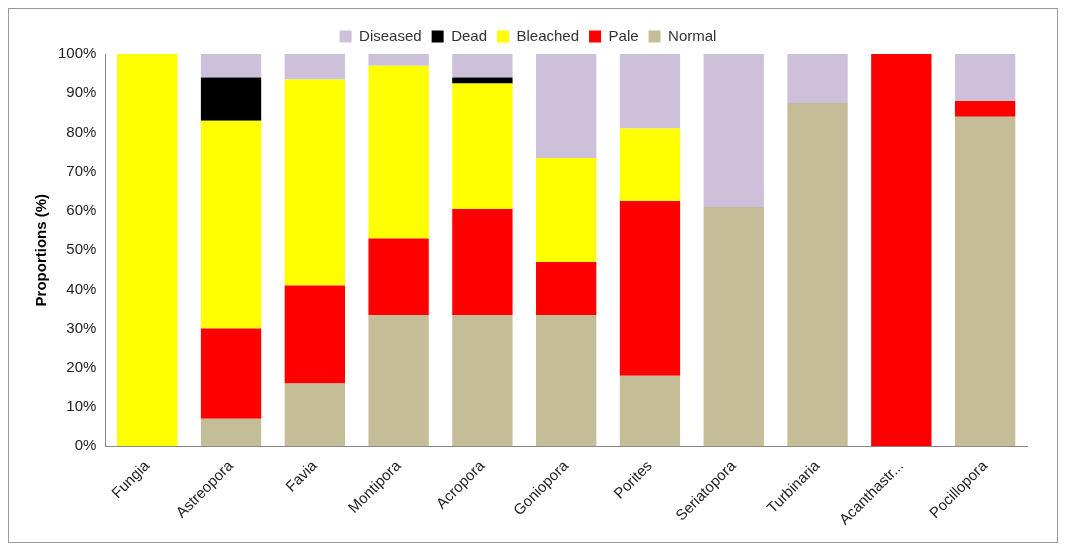 This screenshot has width=1066, height=551. What do you see at coordinates (81, 366) in the screenshot?
I see `y-tick-label: 20%` at bounding box center [81, 366].